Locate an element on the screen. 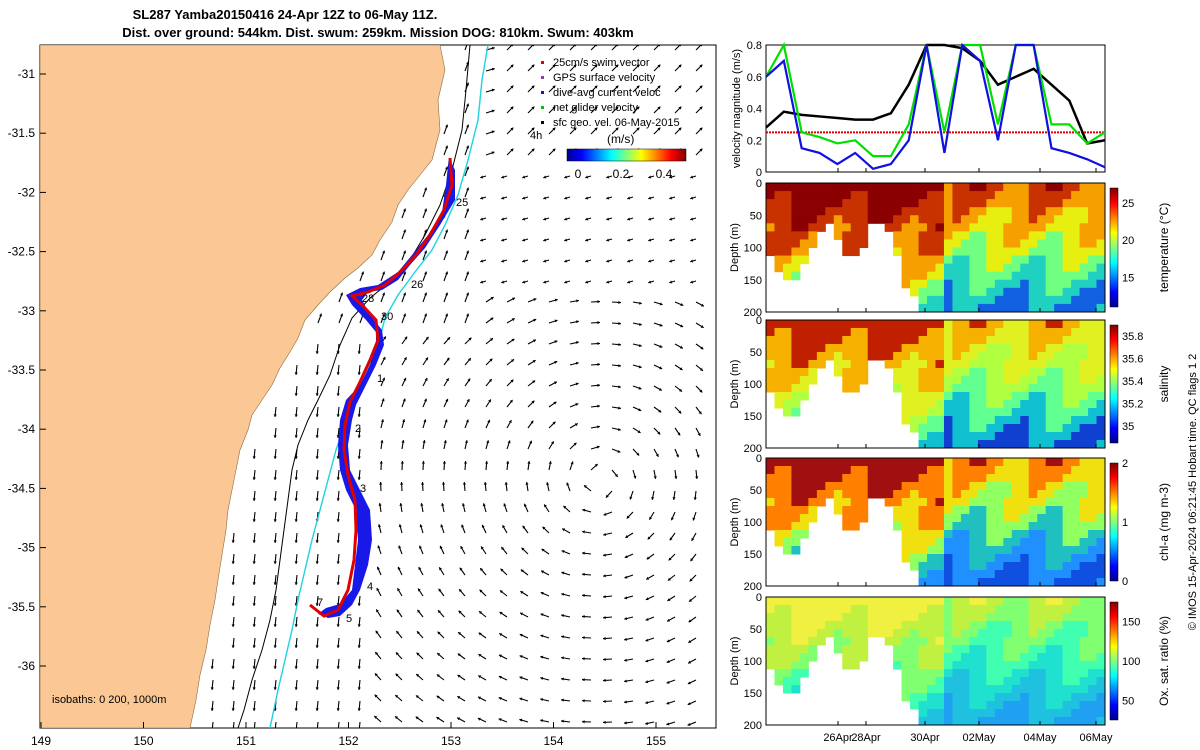 The height and width of the screenshot is (750, 1200). depth-tick-label: 0 is located at coordinates (759, 321).